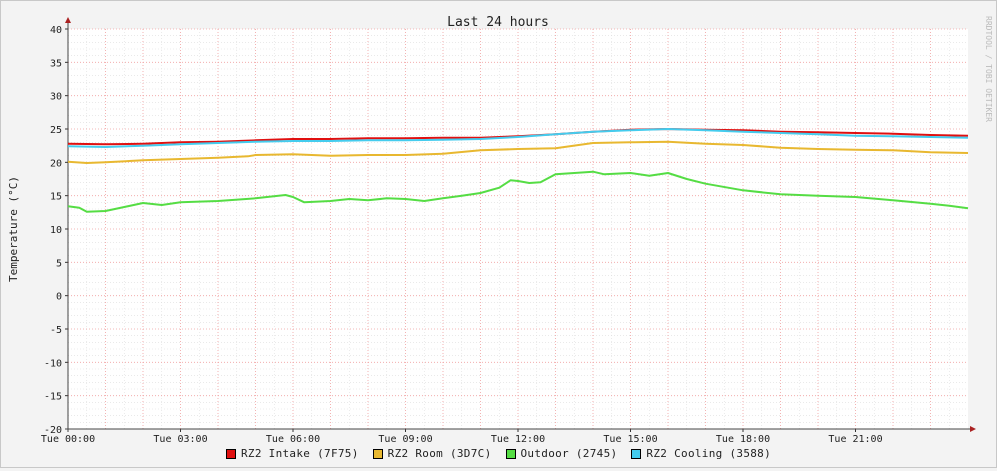 This screenshot has height=471, width=997. What do you see at coordinates (293, 439) in the screenshot?
I see `x-tick-label: Tue 06:00` at bounding box center [293, 439].